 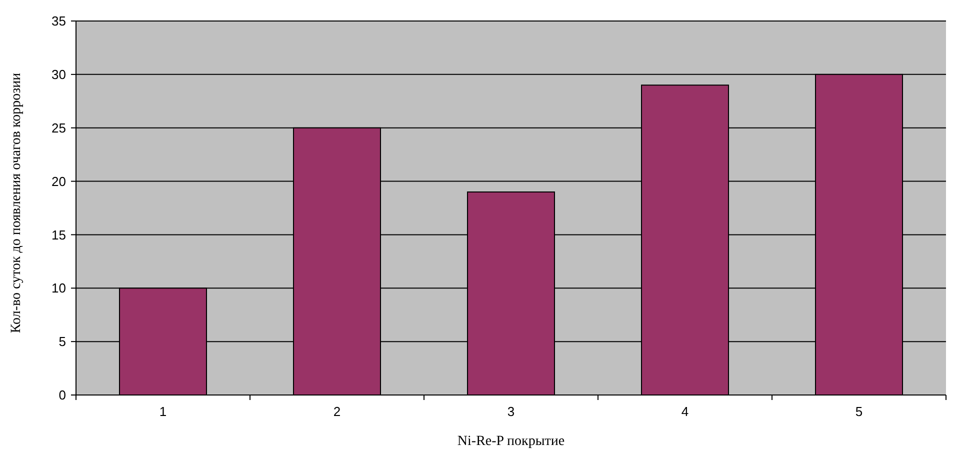 What do you see at coordinates (59, 128) in the screenshot?
I see `y-tick-label: 25` at bounding box center [59, 128].